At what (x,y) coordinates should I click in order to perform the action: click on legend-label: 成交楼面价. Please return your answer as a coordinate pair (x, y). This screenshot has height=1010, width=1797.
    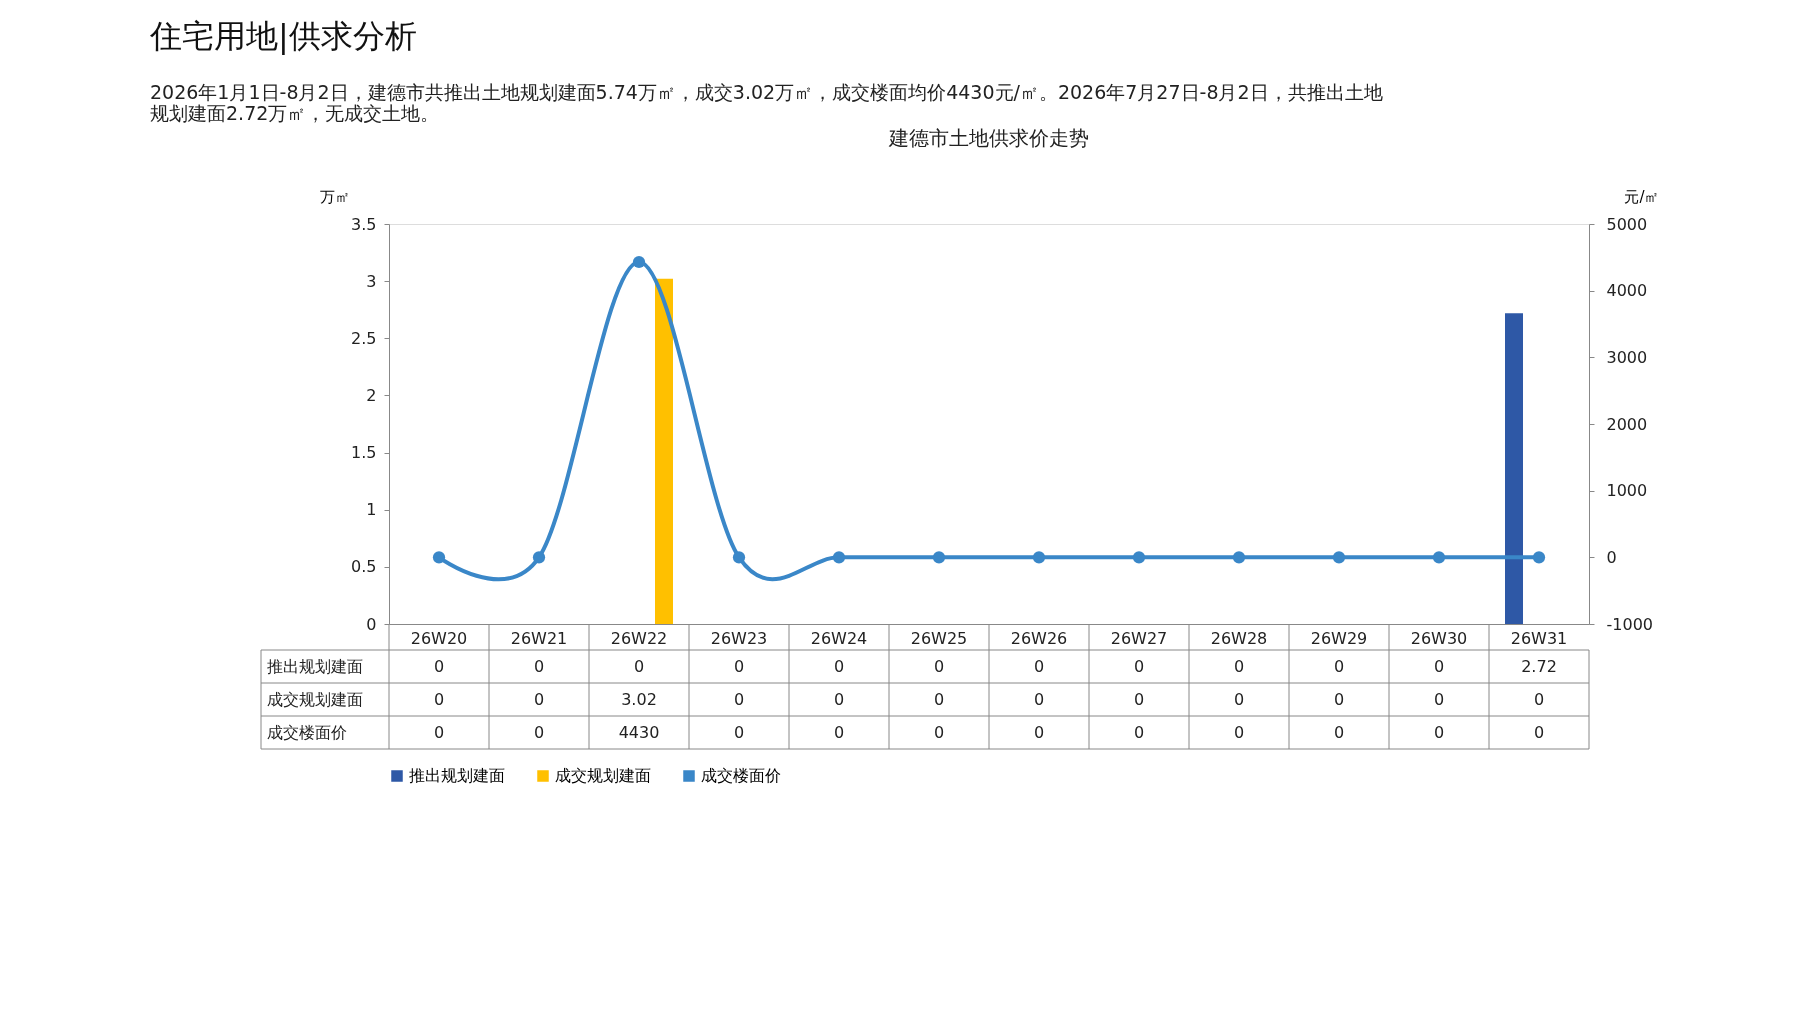
    Looking at the image, I should click on (741, 775).